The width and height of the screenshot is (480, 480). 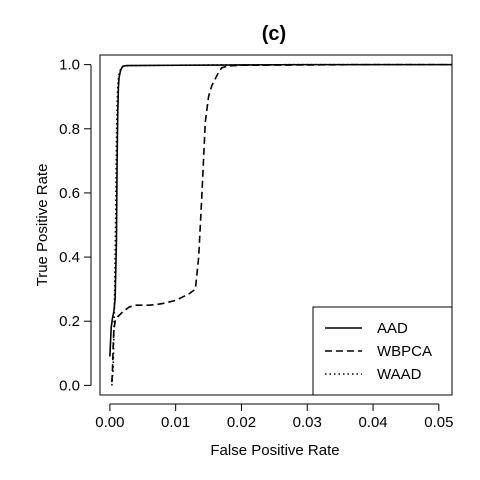 What do you see at coordinates (75, 225) in the screenshot?
I see `y-axis: 0.0 0.2 0.4 0.6 0.8 1.0` at bounding box center [75, 225].